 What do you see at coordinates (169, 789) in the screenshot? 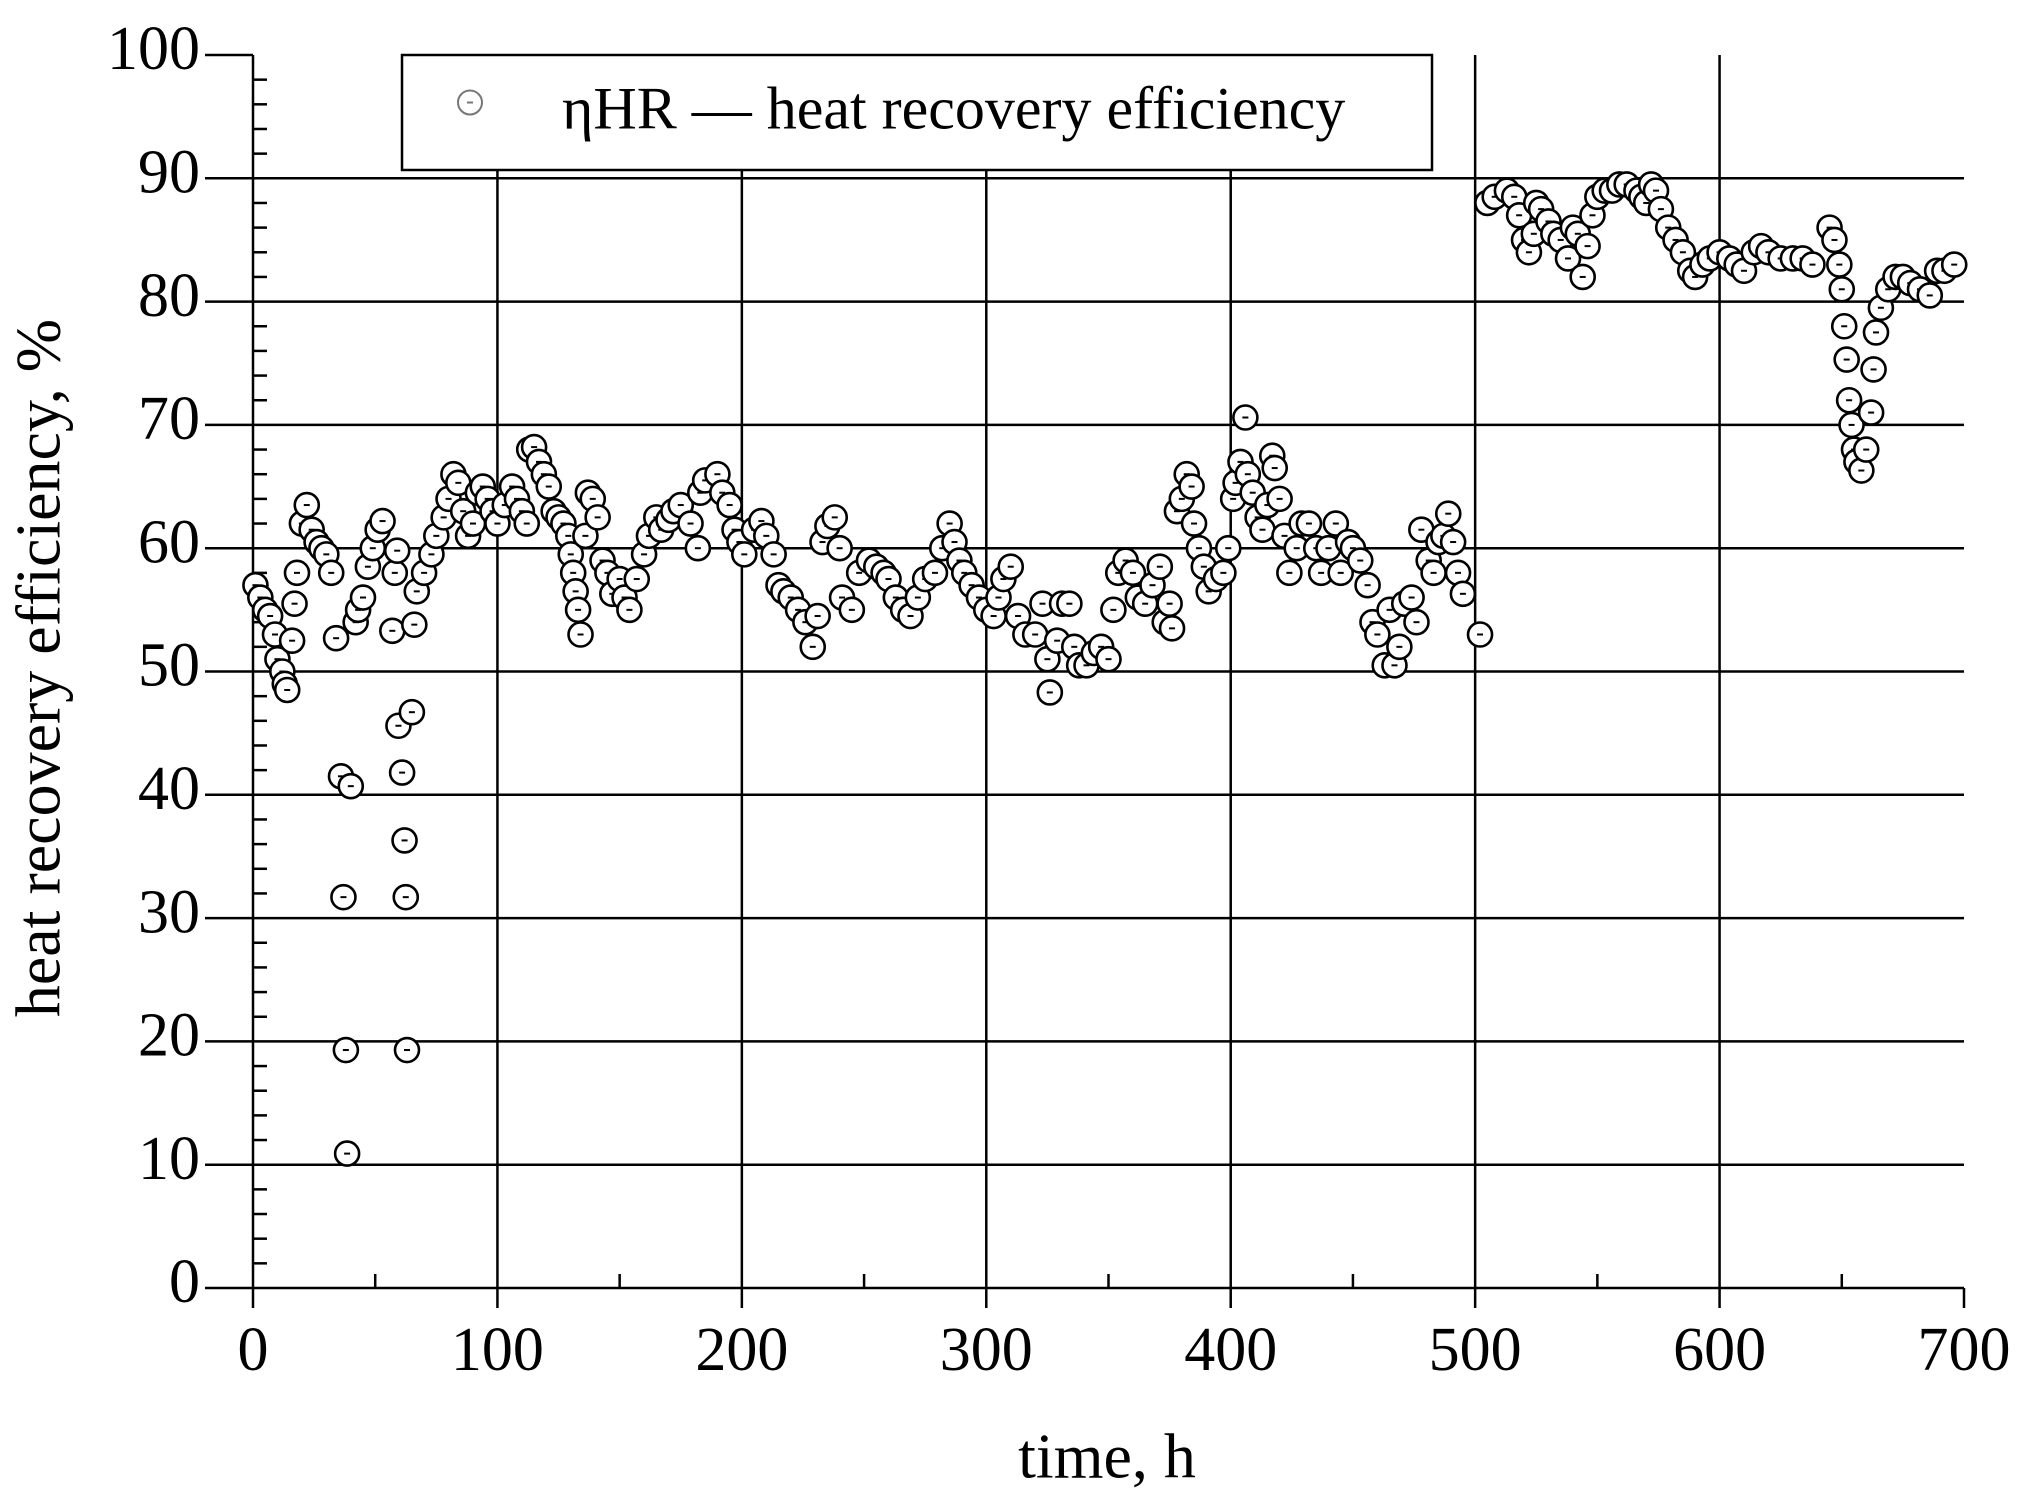
I see `y-tick-label: 40` at bounding box center [169, 789].